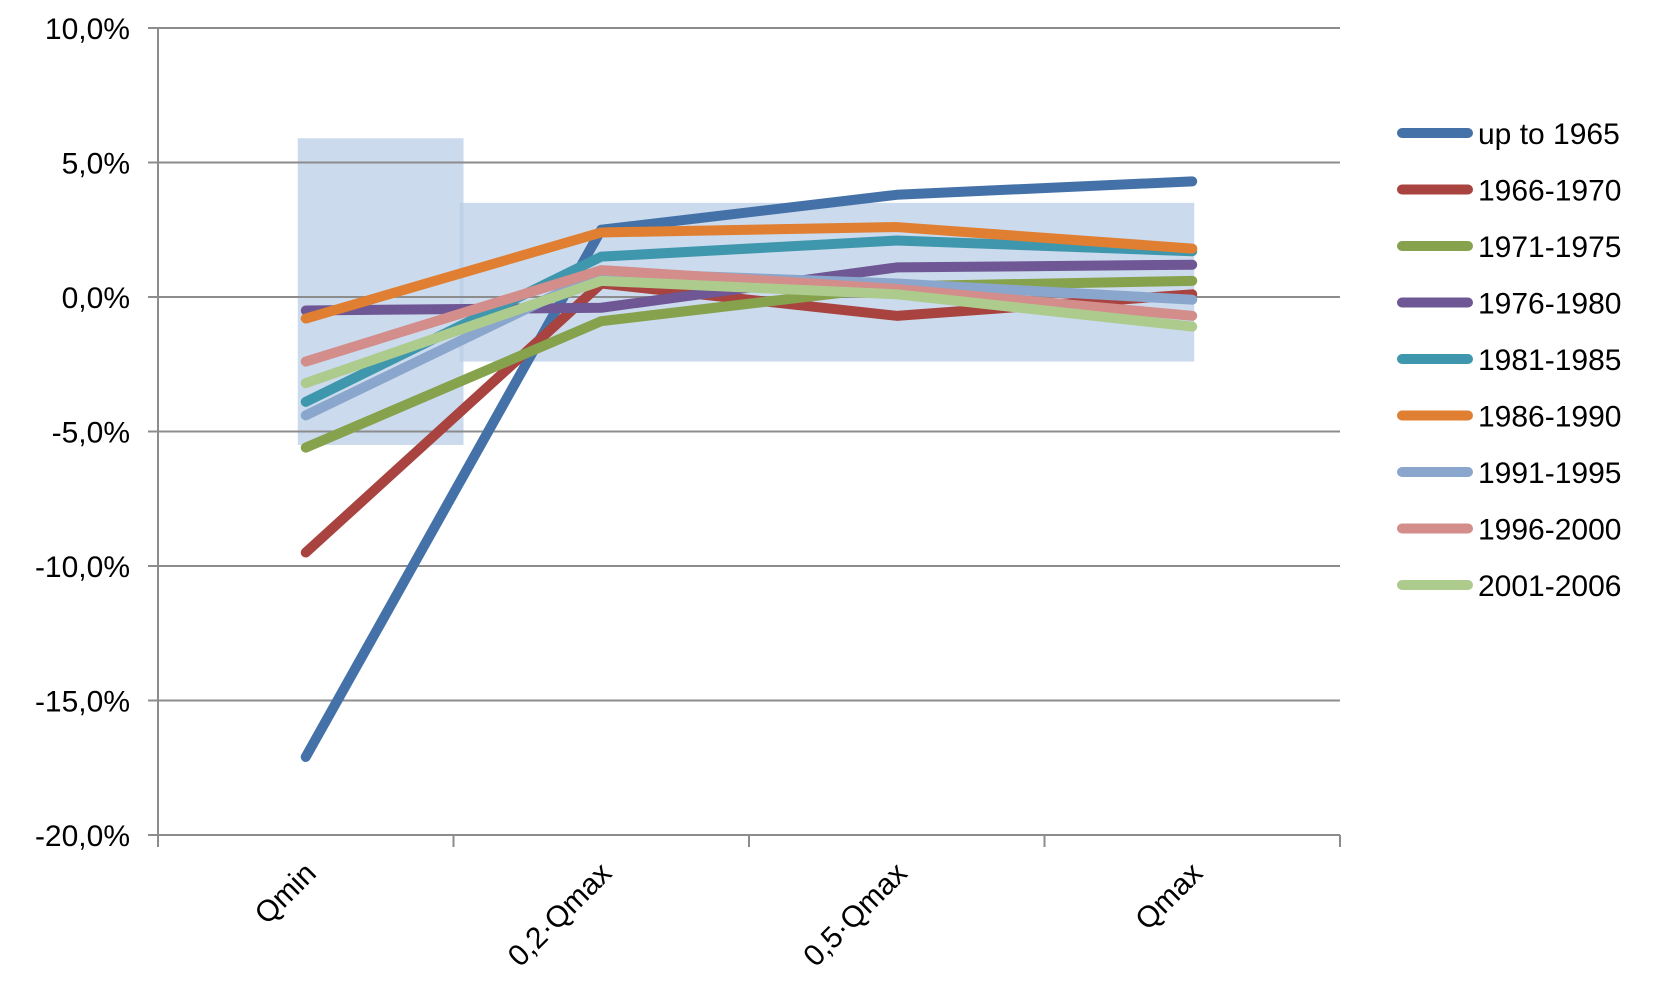 The height and width of the screenshot is (990, 1679). What do you see at coordinates (855, 915) in the screenshot?
I see `x-tick-label: 0,5·Qmax` at bounding box center [855, 915].